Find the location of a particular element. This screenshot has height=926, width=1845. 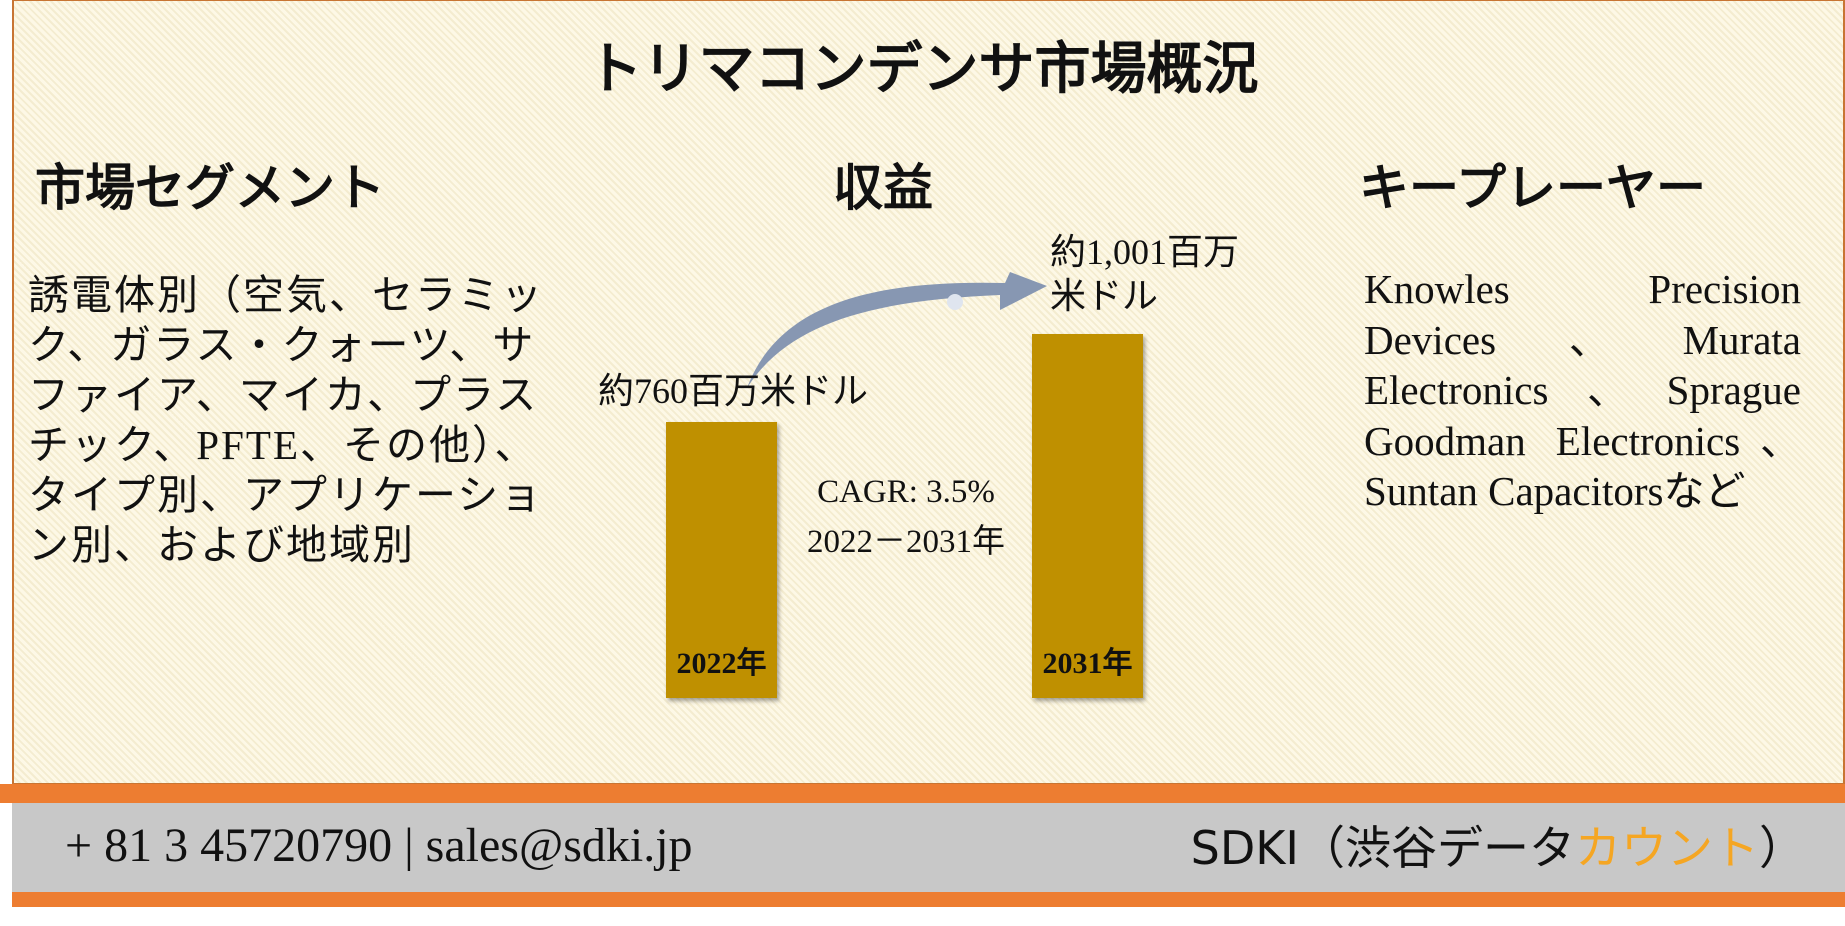

section-heading: キープレーヤー is located at coordinates (1532, 188).